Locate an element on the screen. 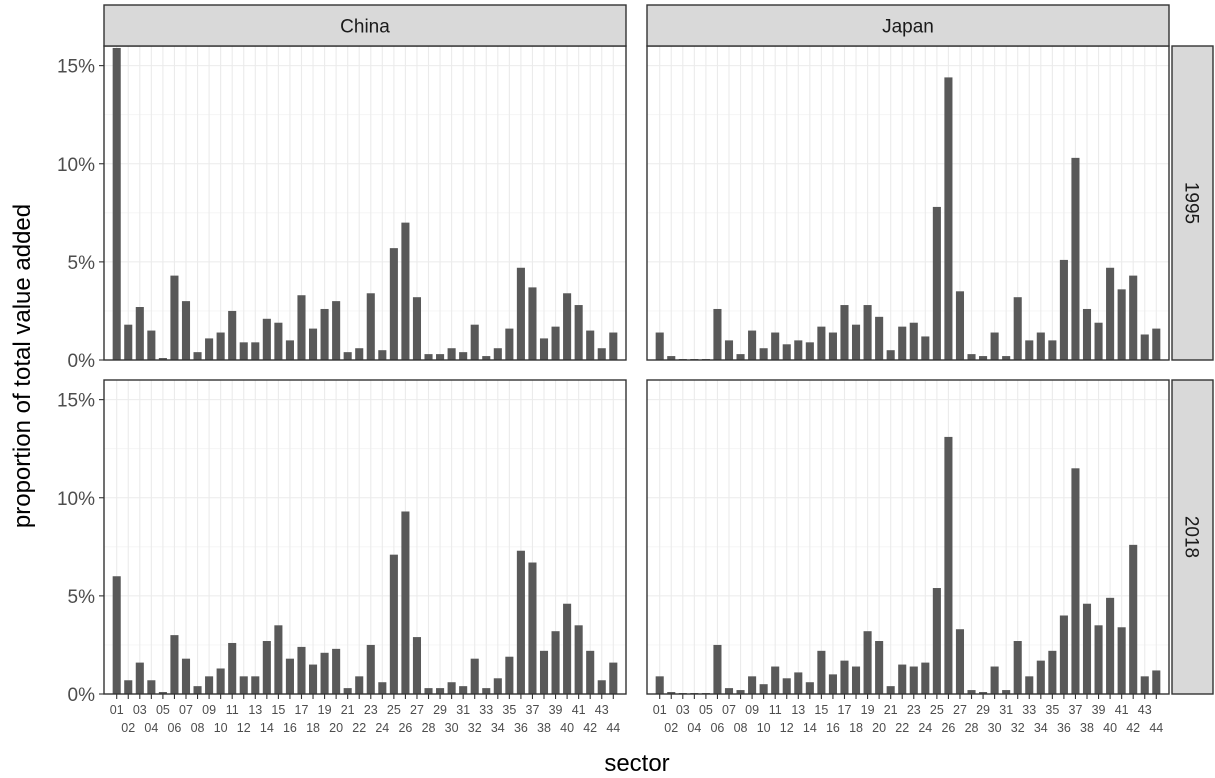 The width and height of the screenshot is (1215, 778). x-tick-label: 40 is located at coordinates (1110, 728).